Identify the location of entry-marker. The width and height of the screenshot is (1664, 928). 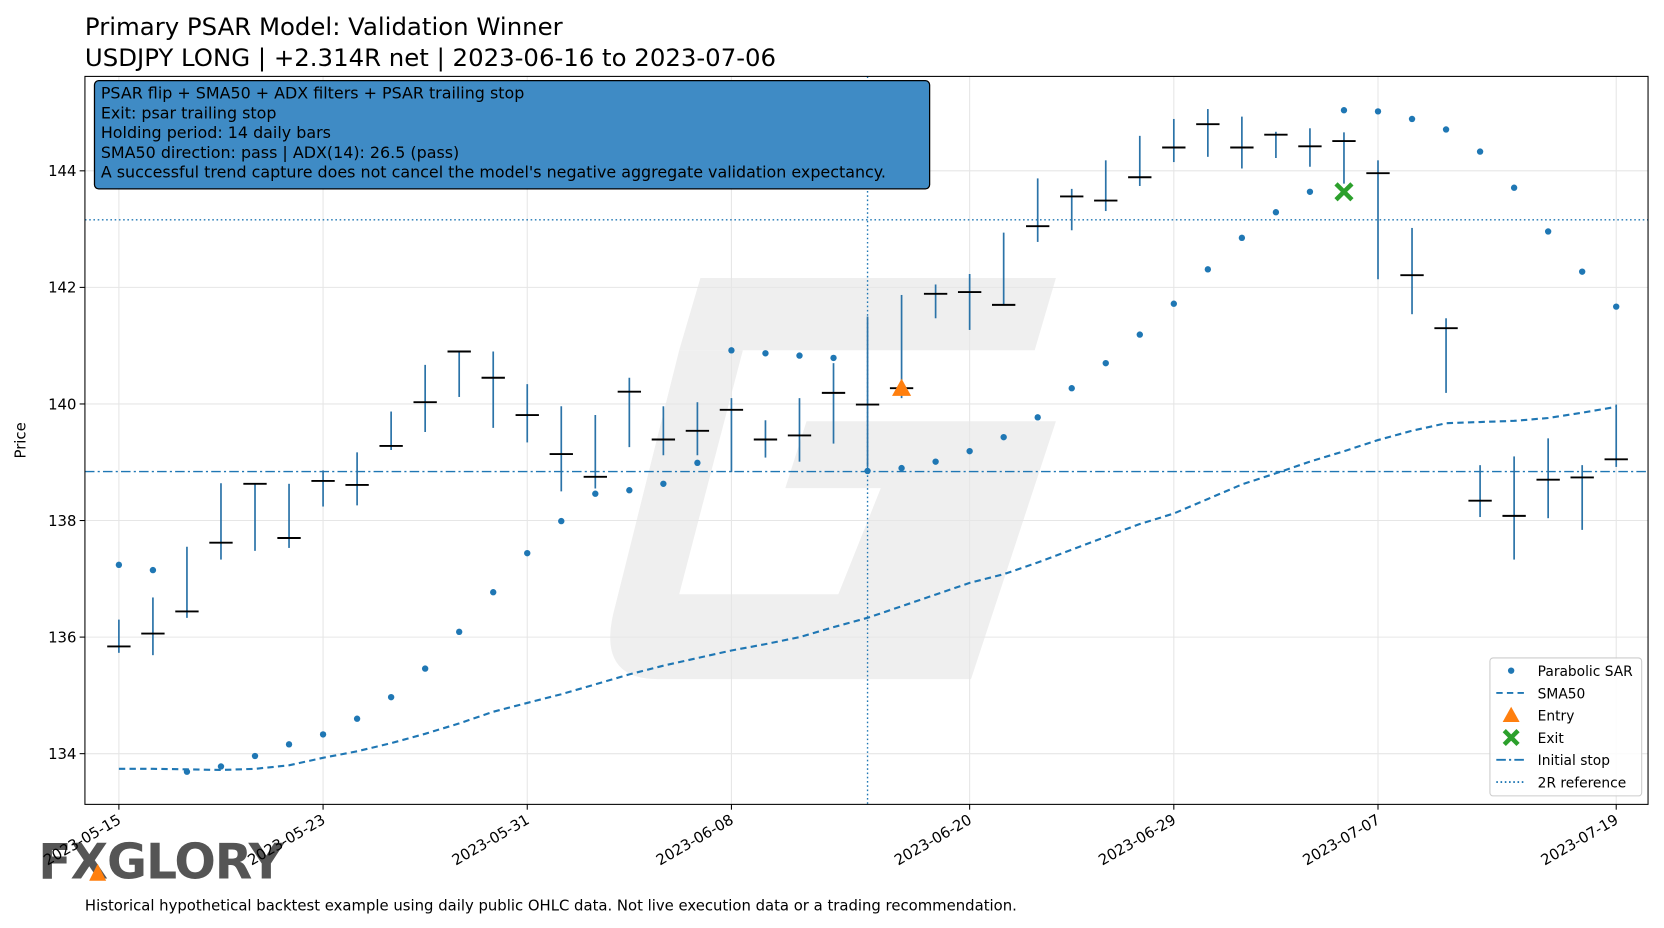
(902, 387).